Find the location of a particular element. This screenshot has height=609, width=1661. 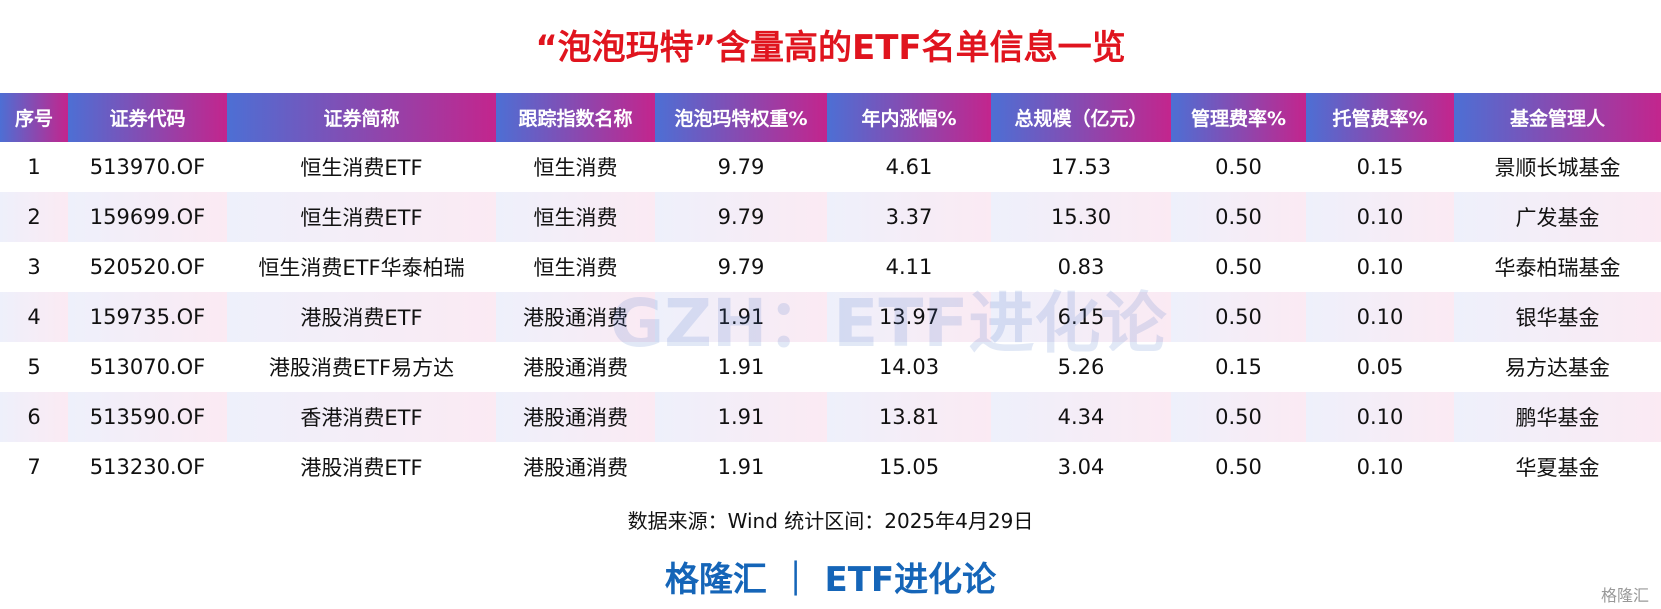

table-cell: 513590.OF is located at coordinates (147, 417).